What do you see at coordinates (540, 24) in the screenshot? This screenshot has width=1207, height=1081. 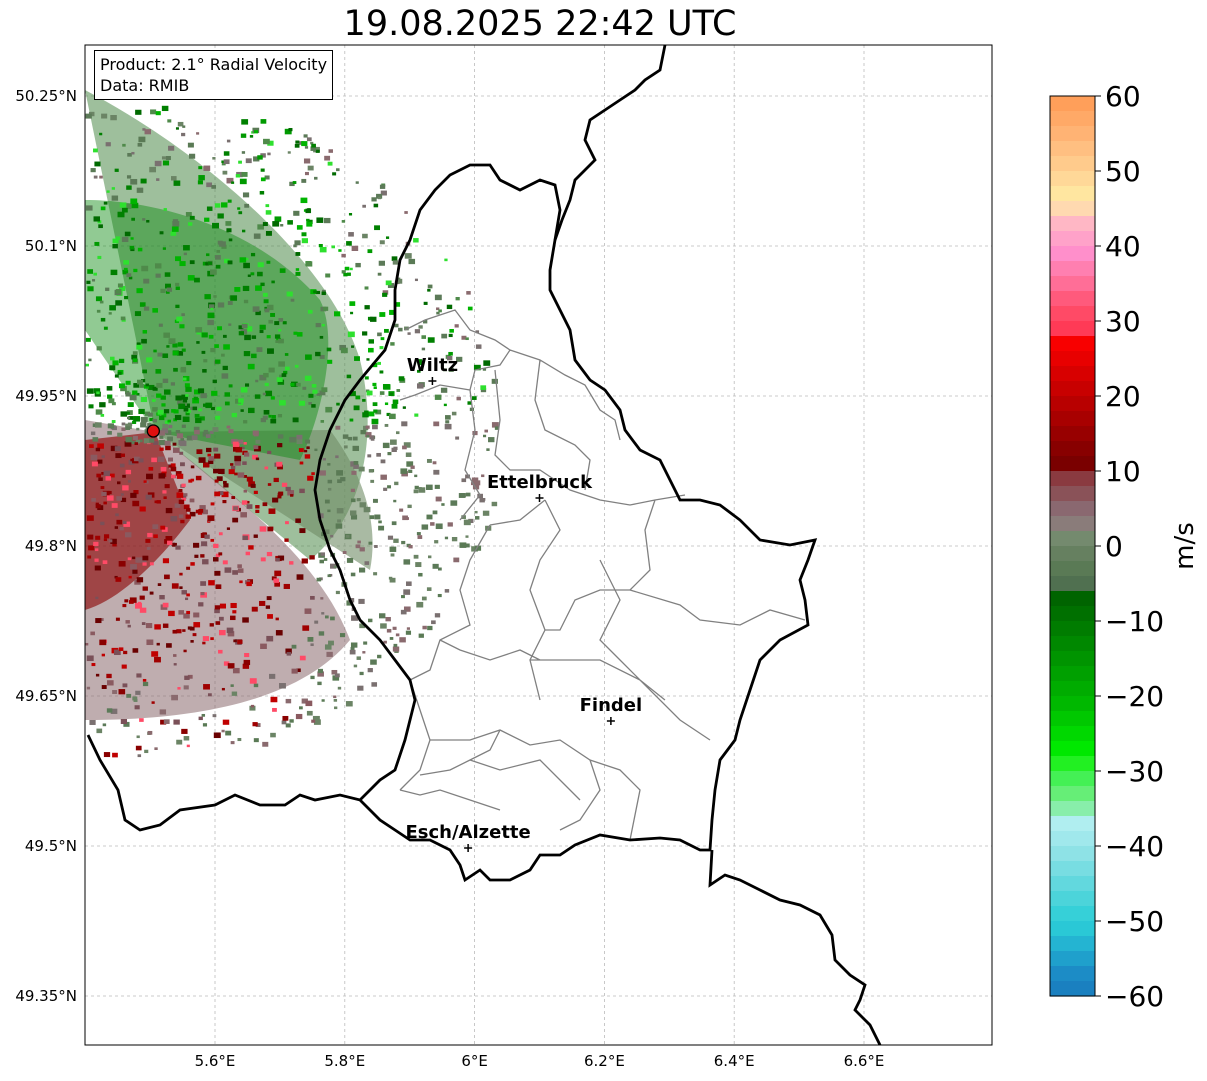 I see `map-title: 19.08.2025 22:42 UTC` at bounding box center [540, 24].